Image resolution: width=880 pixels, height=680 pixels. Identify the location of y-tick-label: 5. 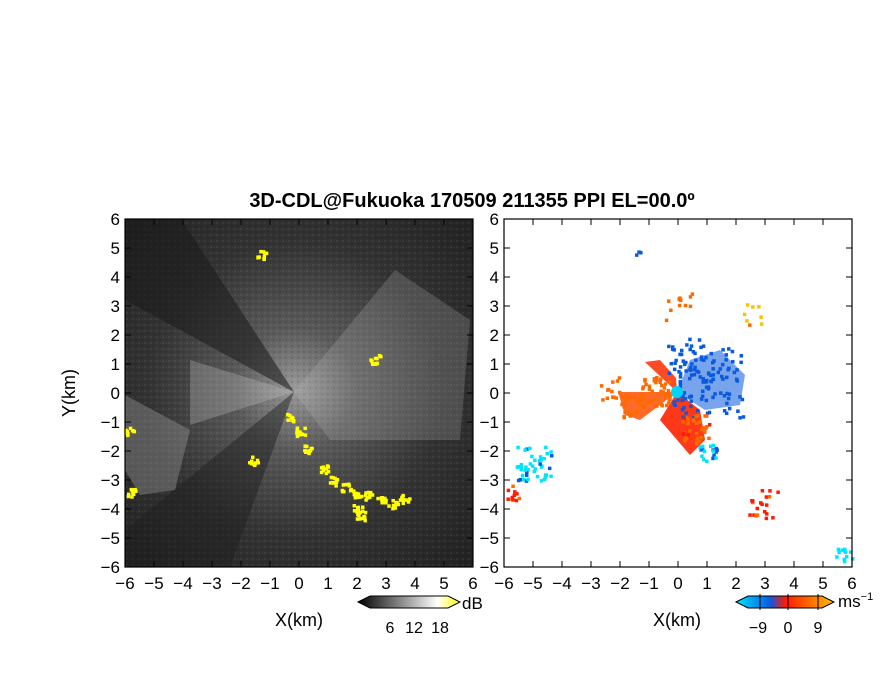
(494, 248).